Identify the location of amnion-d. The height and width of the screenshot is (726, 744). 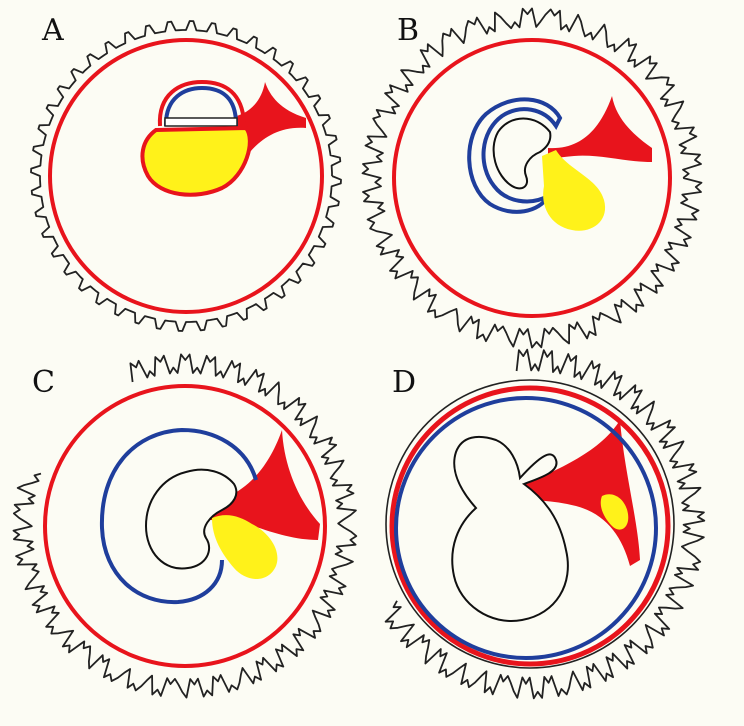
(526, 528).